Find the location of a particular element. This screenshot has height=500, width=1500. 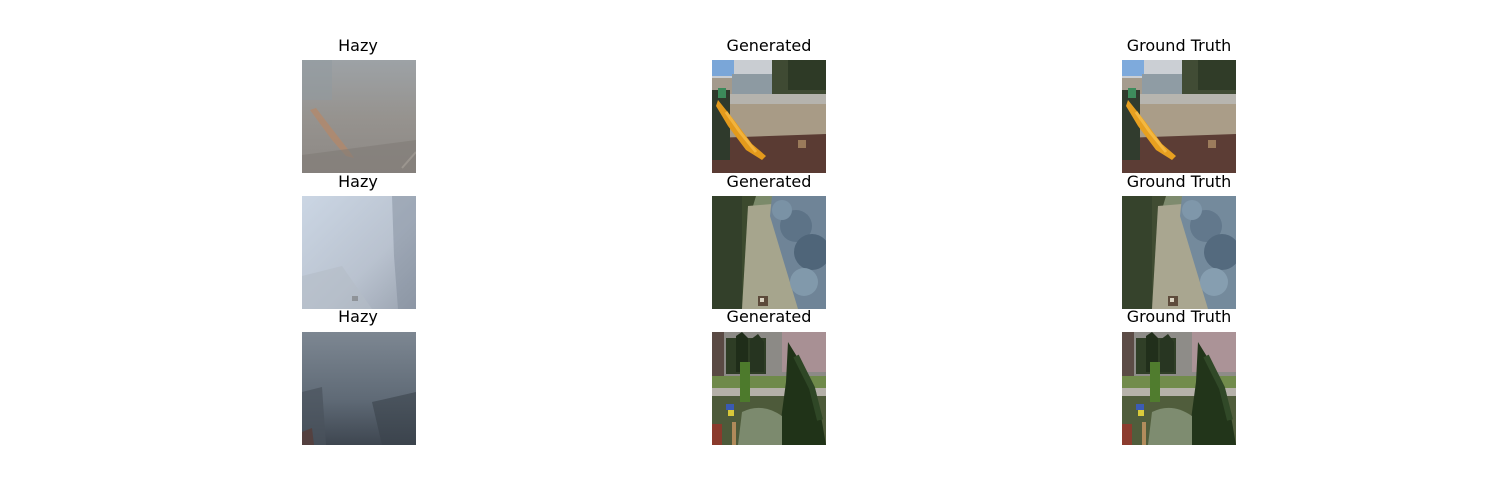

hazy-image-row2 is located at coordinates (359, 252).